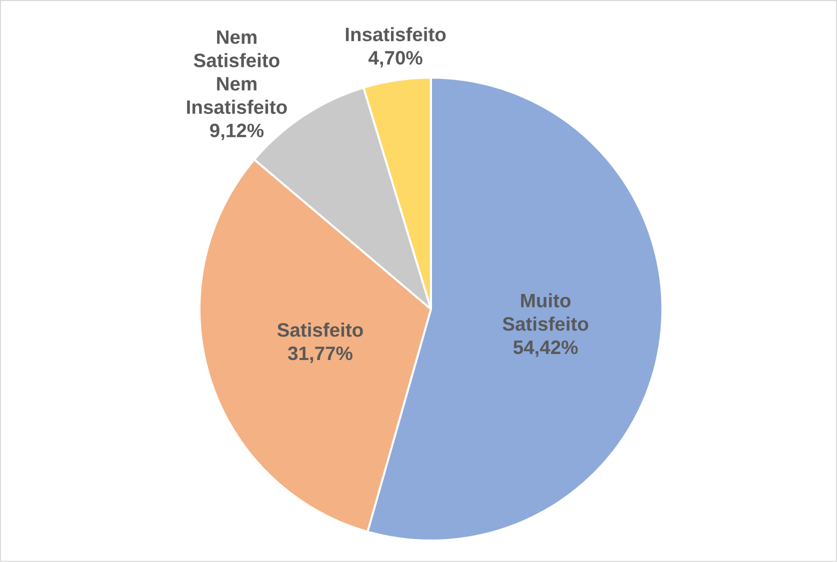 Image resolution: width=837 pixels, height=562 pixels. What do you see at coordinates (320, 355) in the screenshot?
I see `data-label: 31,77%` at bounding box center [320, 355].